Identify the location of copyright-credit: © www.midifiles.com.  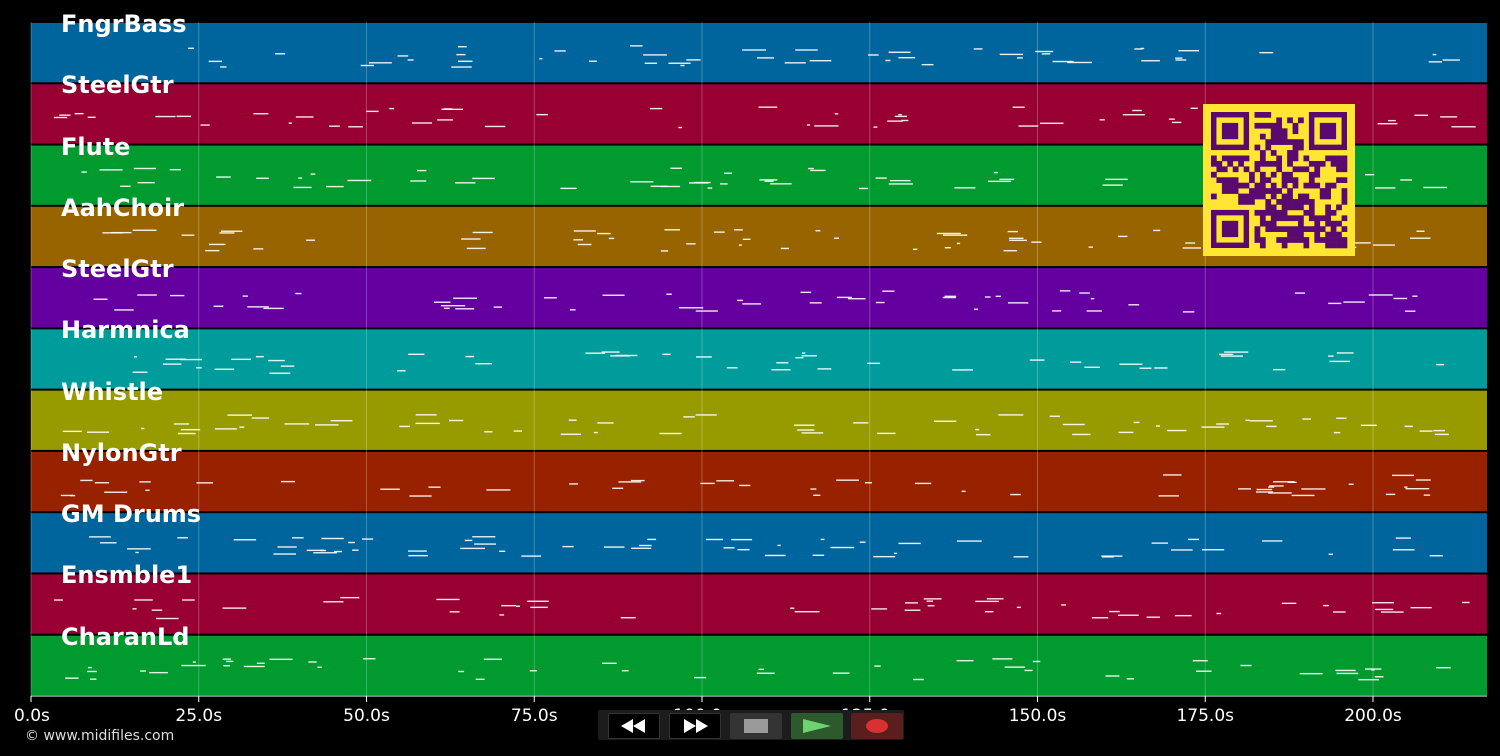
(100, 736).